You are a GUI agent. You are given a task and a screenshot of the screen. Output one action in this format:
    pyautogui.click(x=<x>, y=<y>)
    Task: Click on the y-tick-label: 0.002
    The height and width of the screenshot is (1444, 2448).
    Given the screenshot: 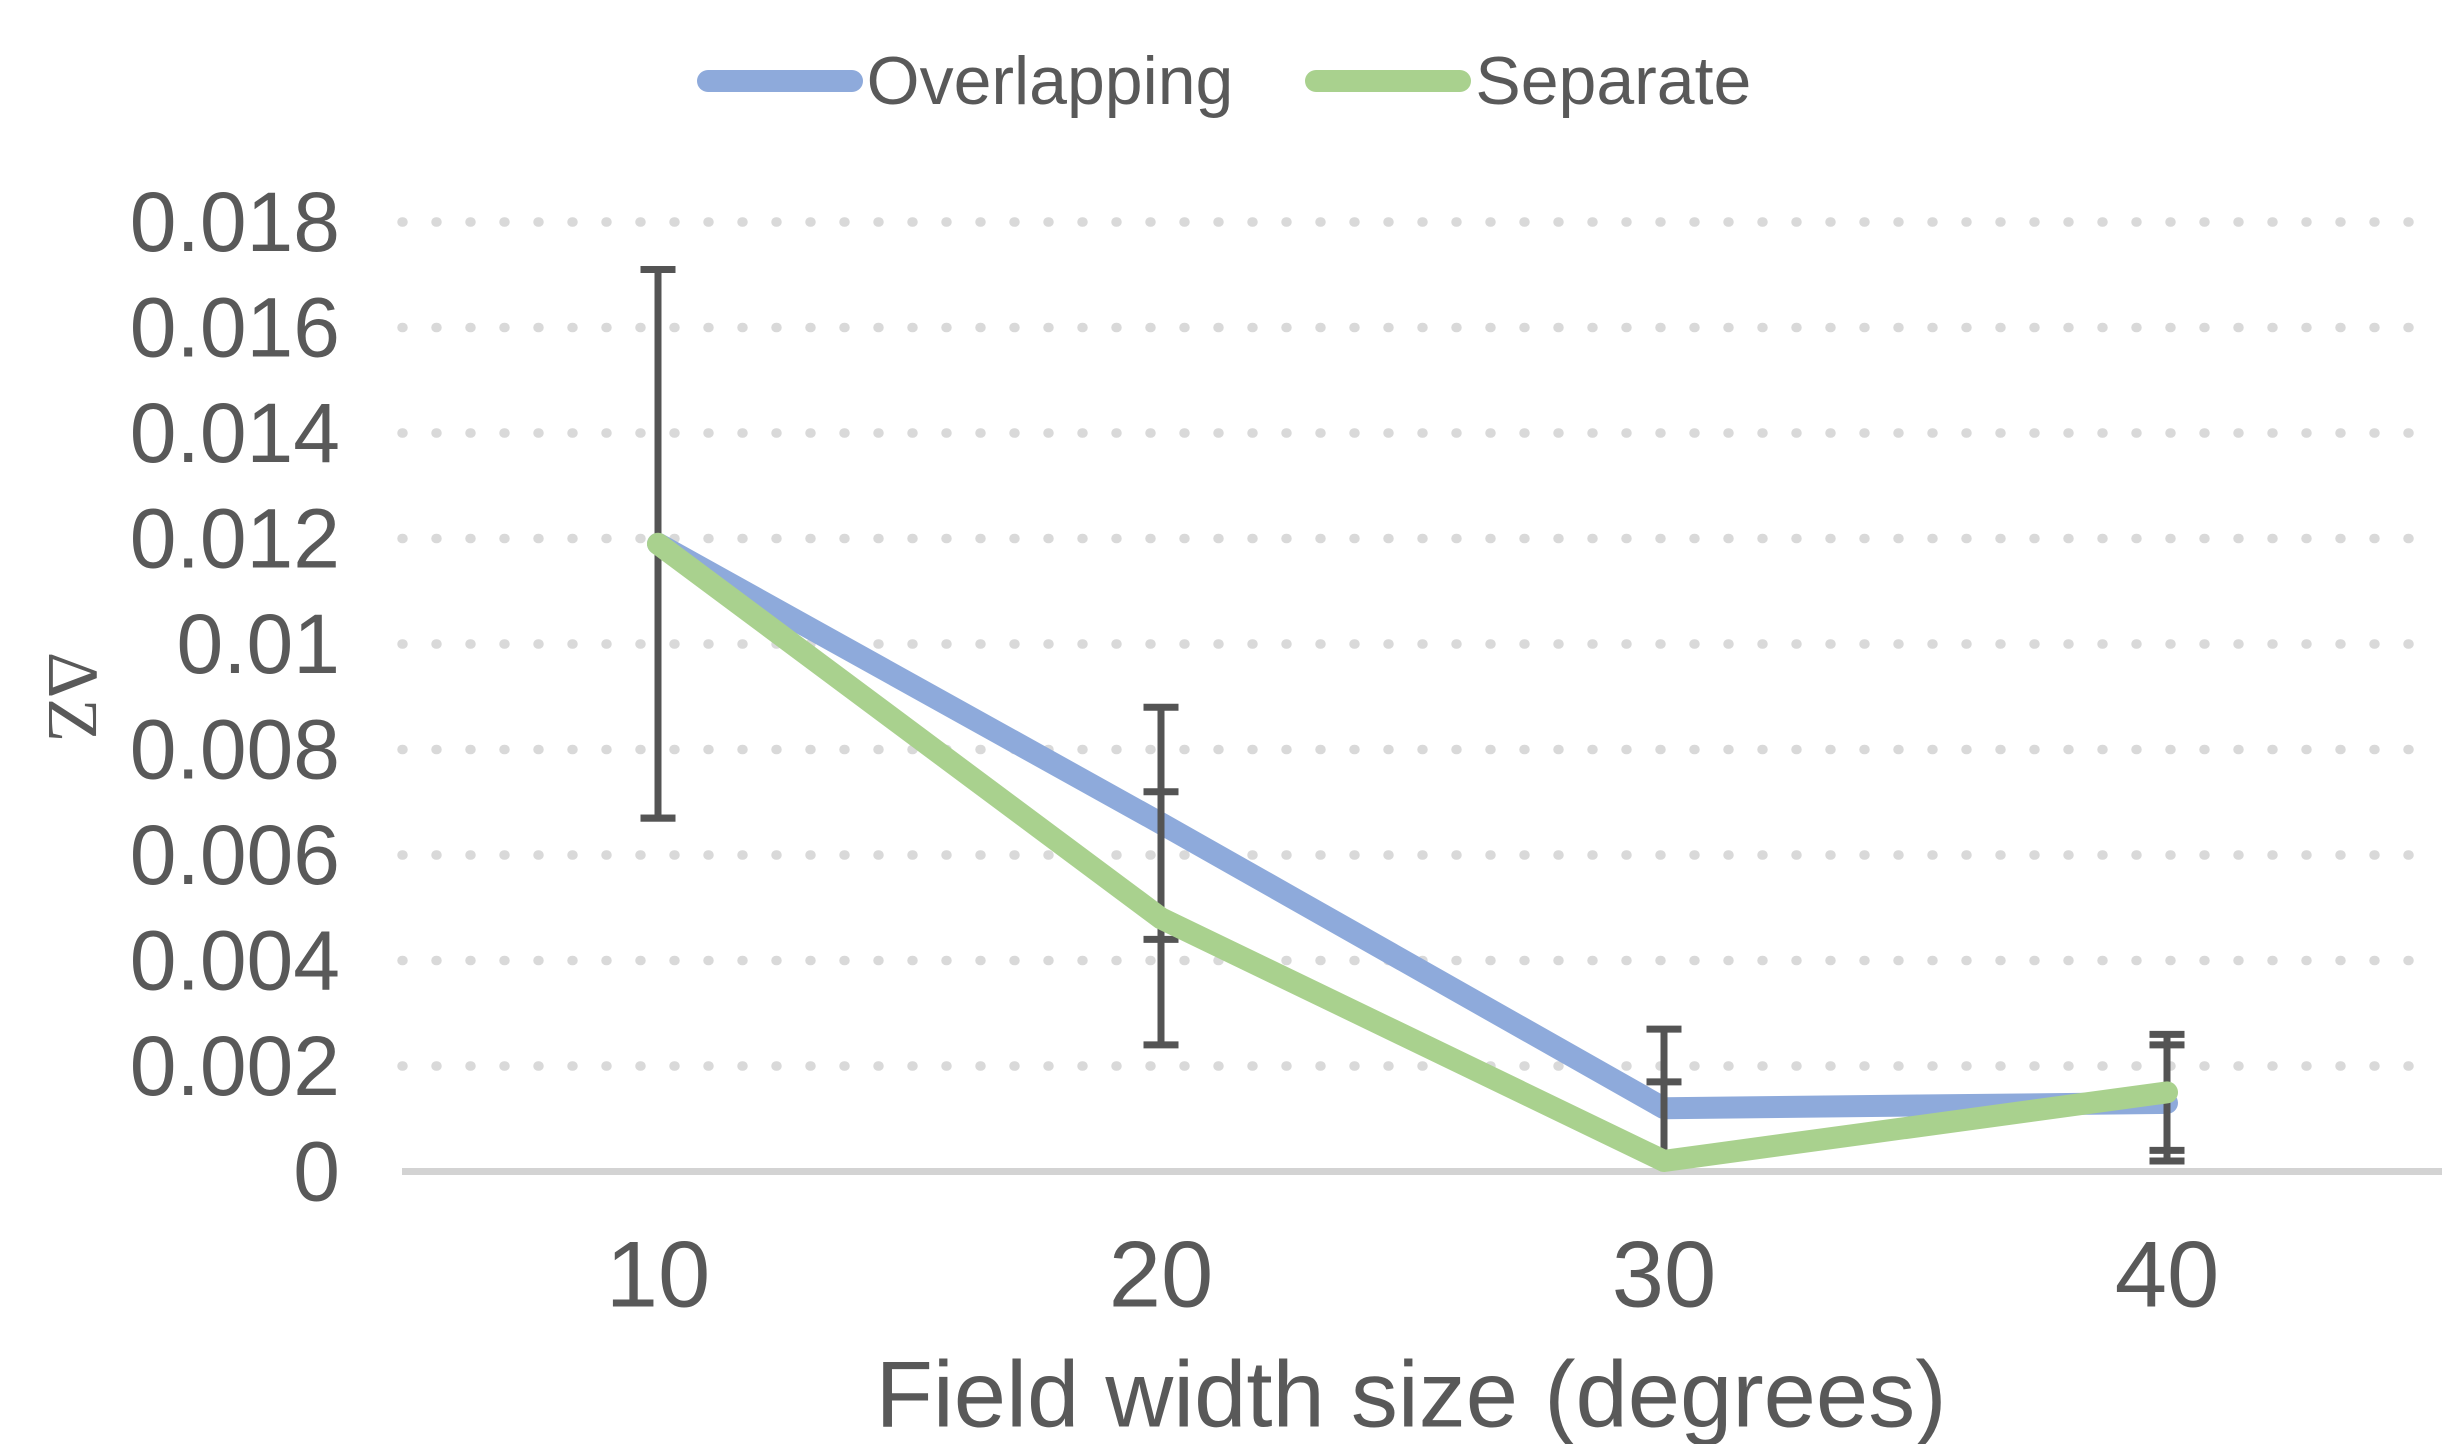 What is the action you would take?
    pyautogui.click(x=235, y=1066)
    